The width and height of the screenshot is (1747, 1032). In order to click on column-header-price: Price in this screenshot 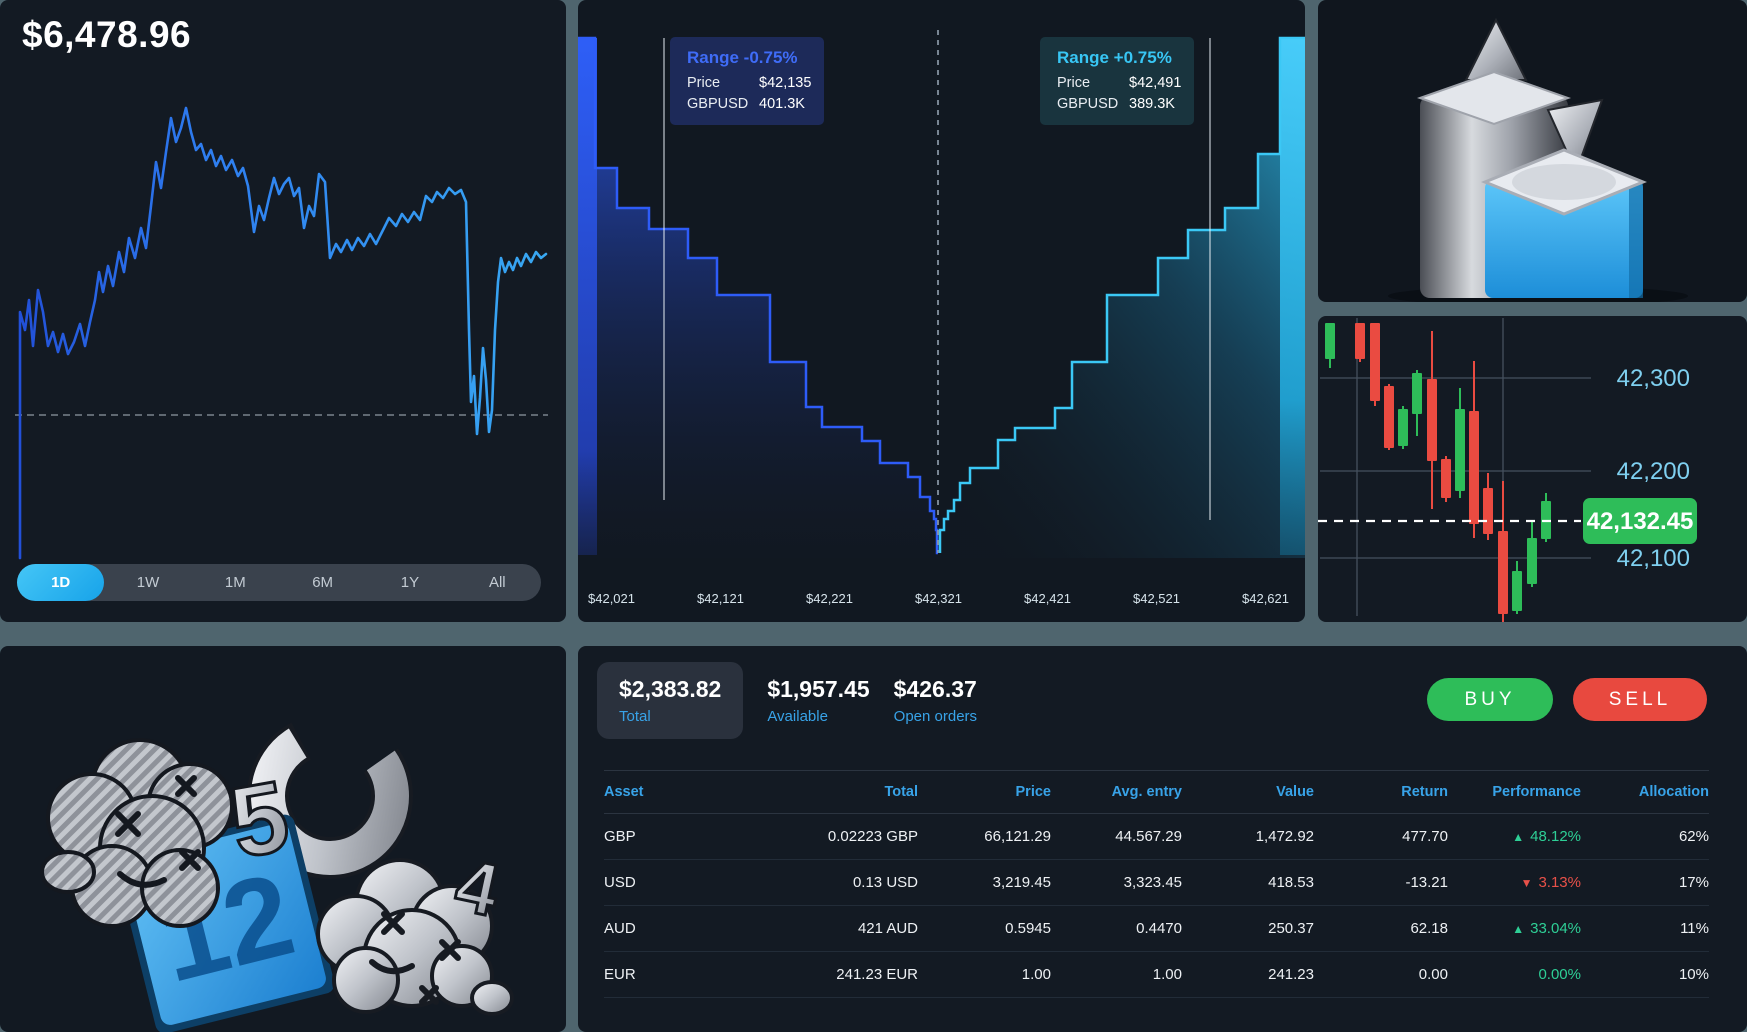, I will do `click(984, 792)`.